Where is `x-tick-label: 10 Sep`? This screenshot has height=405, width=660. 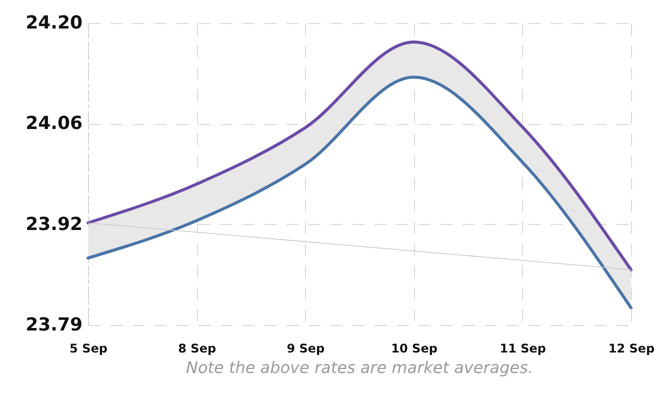
x-tick-label: 10 Sep is located at coordinates (414, 349).